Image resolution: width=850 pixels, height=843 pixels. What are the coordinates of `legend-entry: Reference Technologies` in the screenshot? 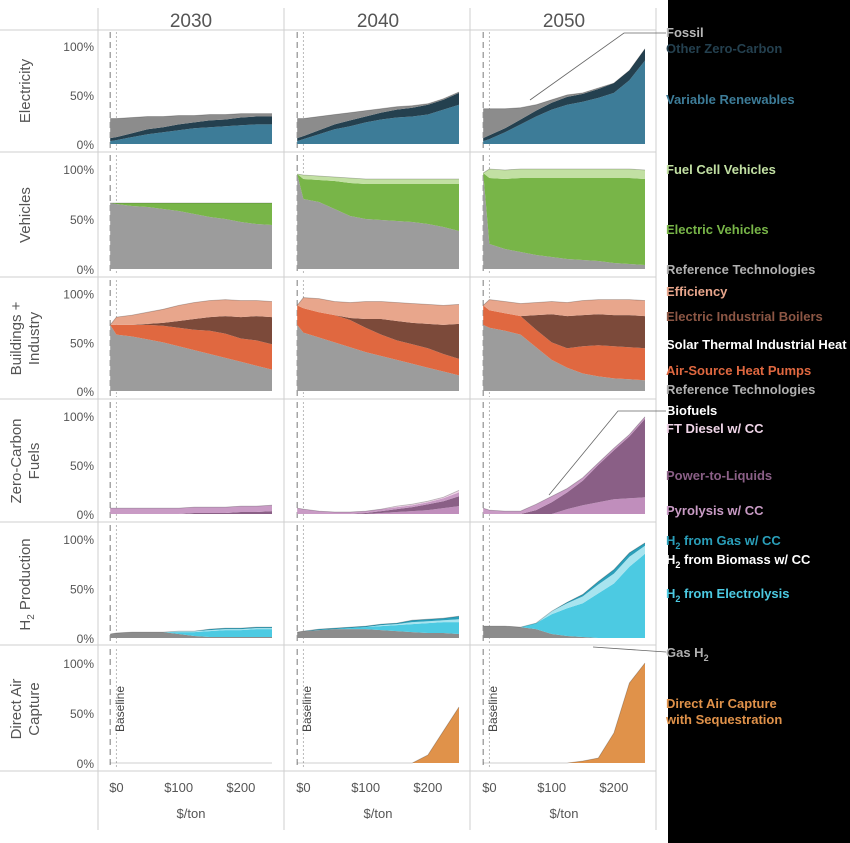 It's located at (740, 389).